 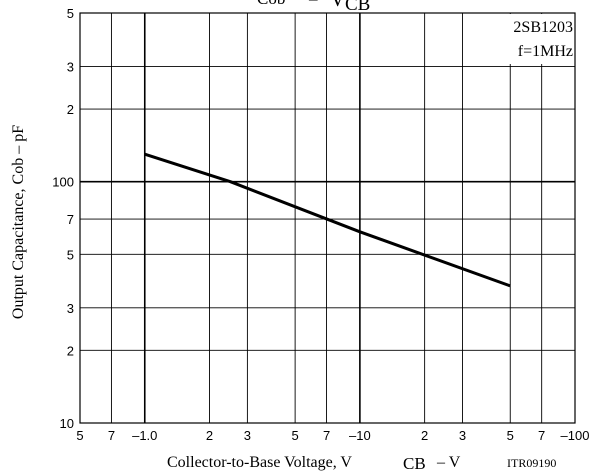 What do you see at coordinates (531, 463) in the screenshot?
I see `figure-code: ITR09190` at bounding box center [531, 463].